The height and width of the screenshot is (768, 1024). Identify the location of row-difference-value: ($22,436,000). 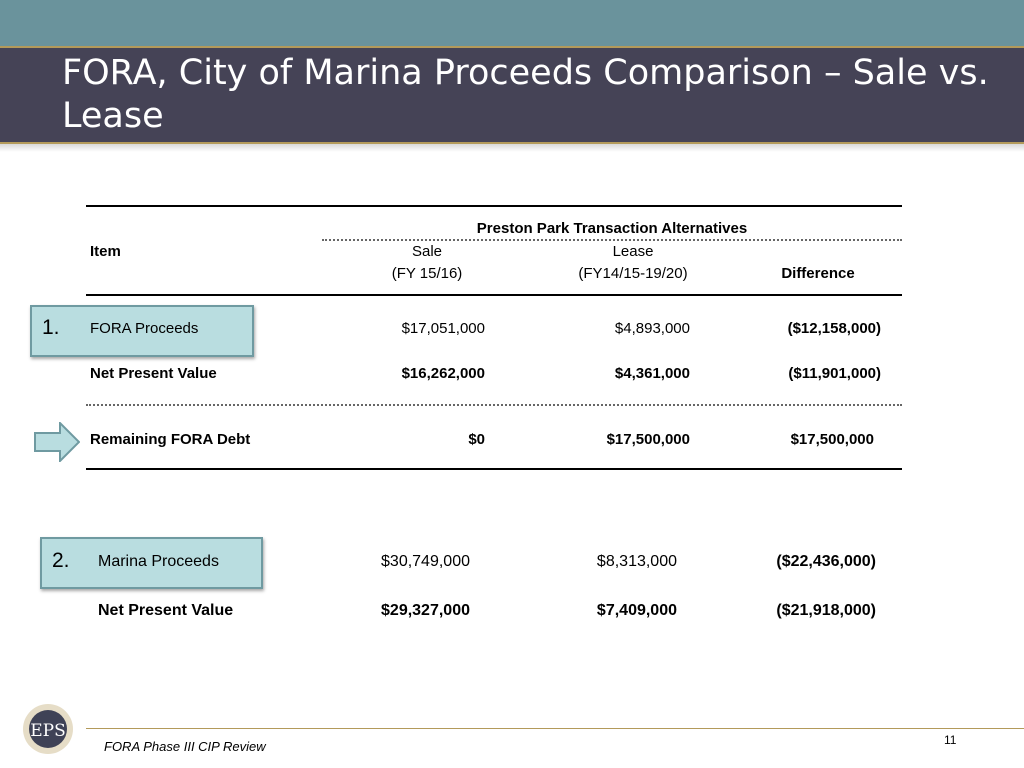
(826, 561).